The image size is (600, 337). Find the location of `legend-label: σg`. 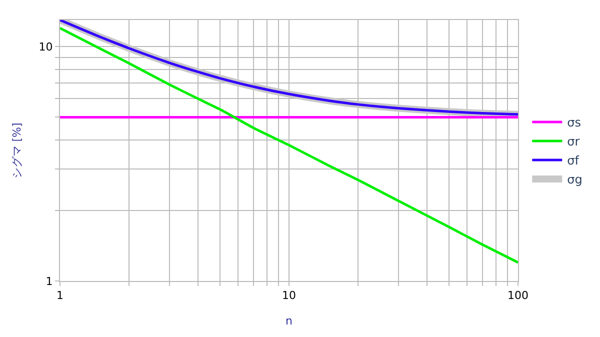

legend-label: σg is located at coordinates (574, 179).